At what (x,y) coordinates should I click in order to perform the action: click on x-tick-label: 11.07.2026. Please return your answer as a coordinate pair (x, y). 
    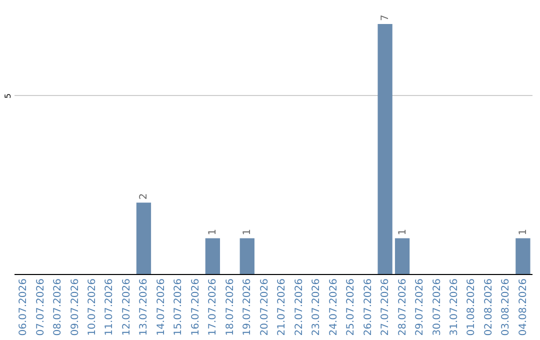
    Looking at the image, I should click on (110, 307).